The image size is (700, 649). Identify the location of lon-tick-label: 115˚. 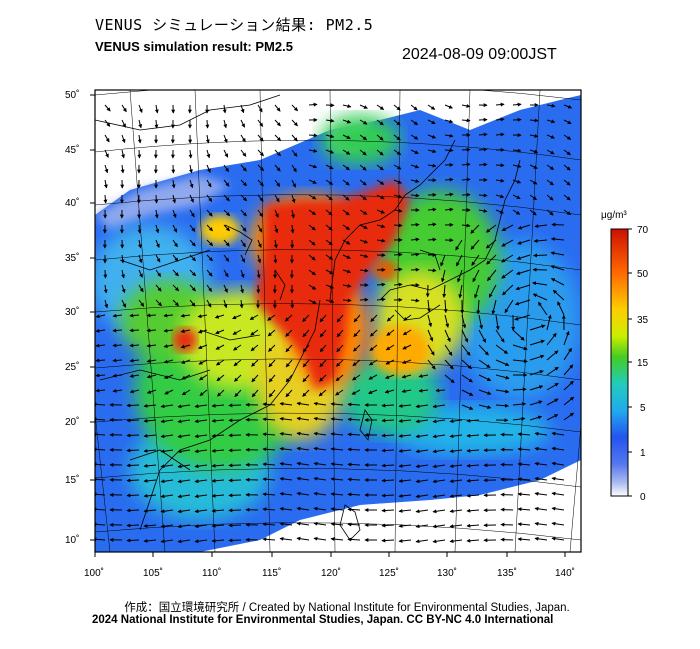
(271, 573).